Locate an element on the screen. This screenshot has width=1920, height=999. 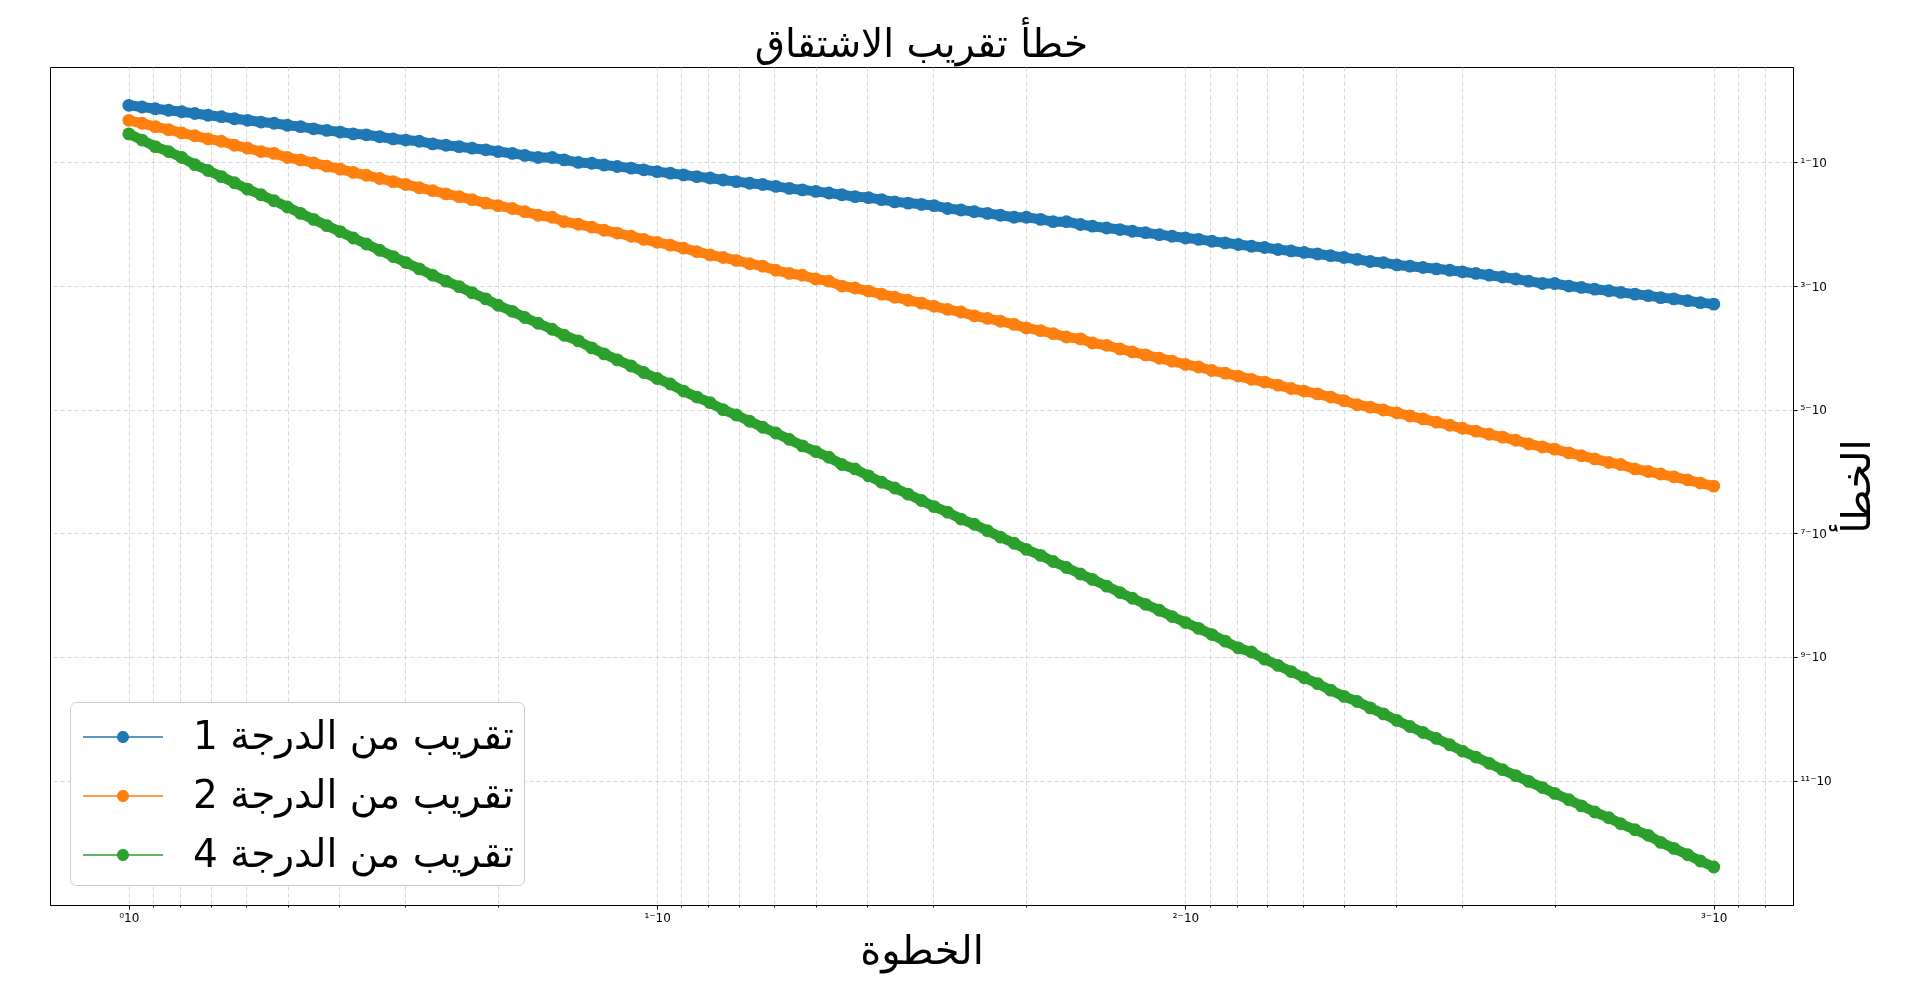
x-tick-label: 10⁰ is located at coordinates (129, 917).